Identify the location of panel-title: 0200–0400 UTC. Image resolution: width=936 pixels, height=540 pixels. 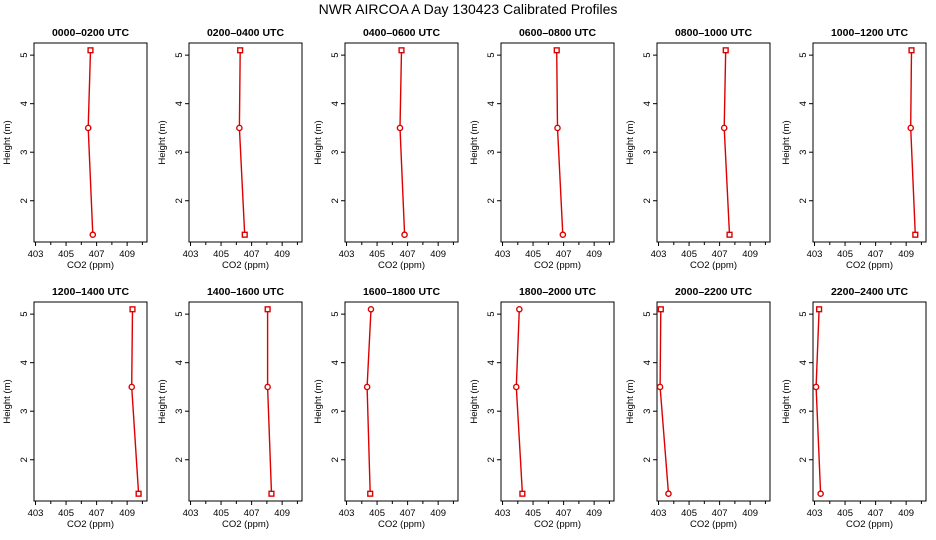
(245, 33).